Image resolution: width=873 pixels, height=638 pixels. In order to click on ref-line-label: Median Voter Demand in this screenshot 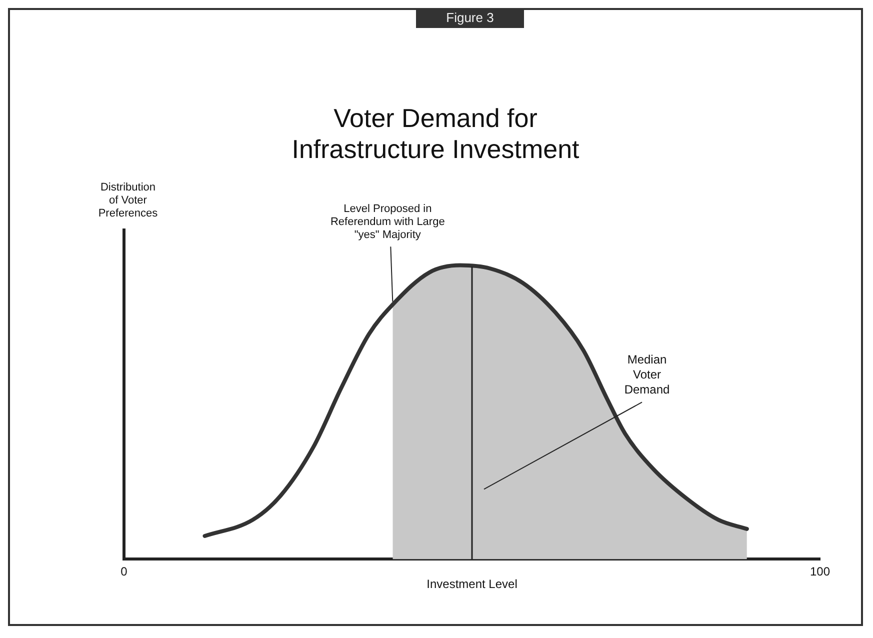, I will do `click(647, 374)`.